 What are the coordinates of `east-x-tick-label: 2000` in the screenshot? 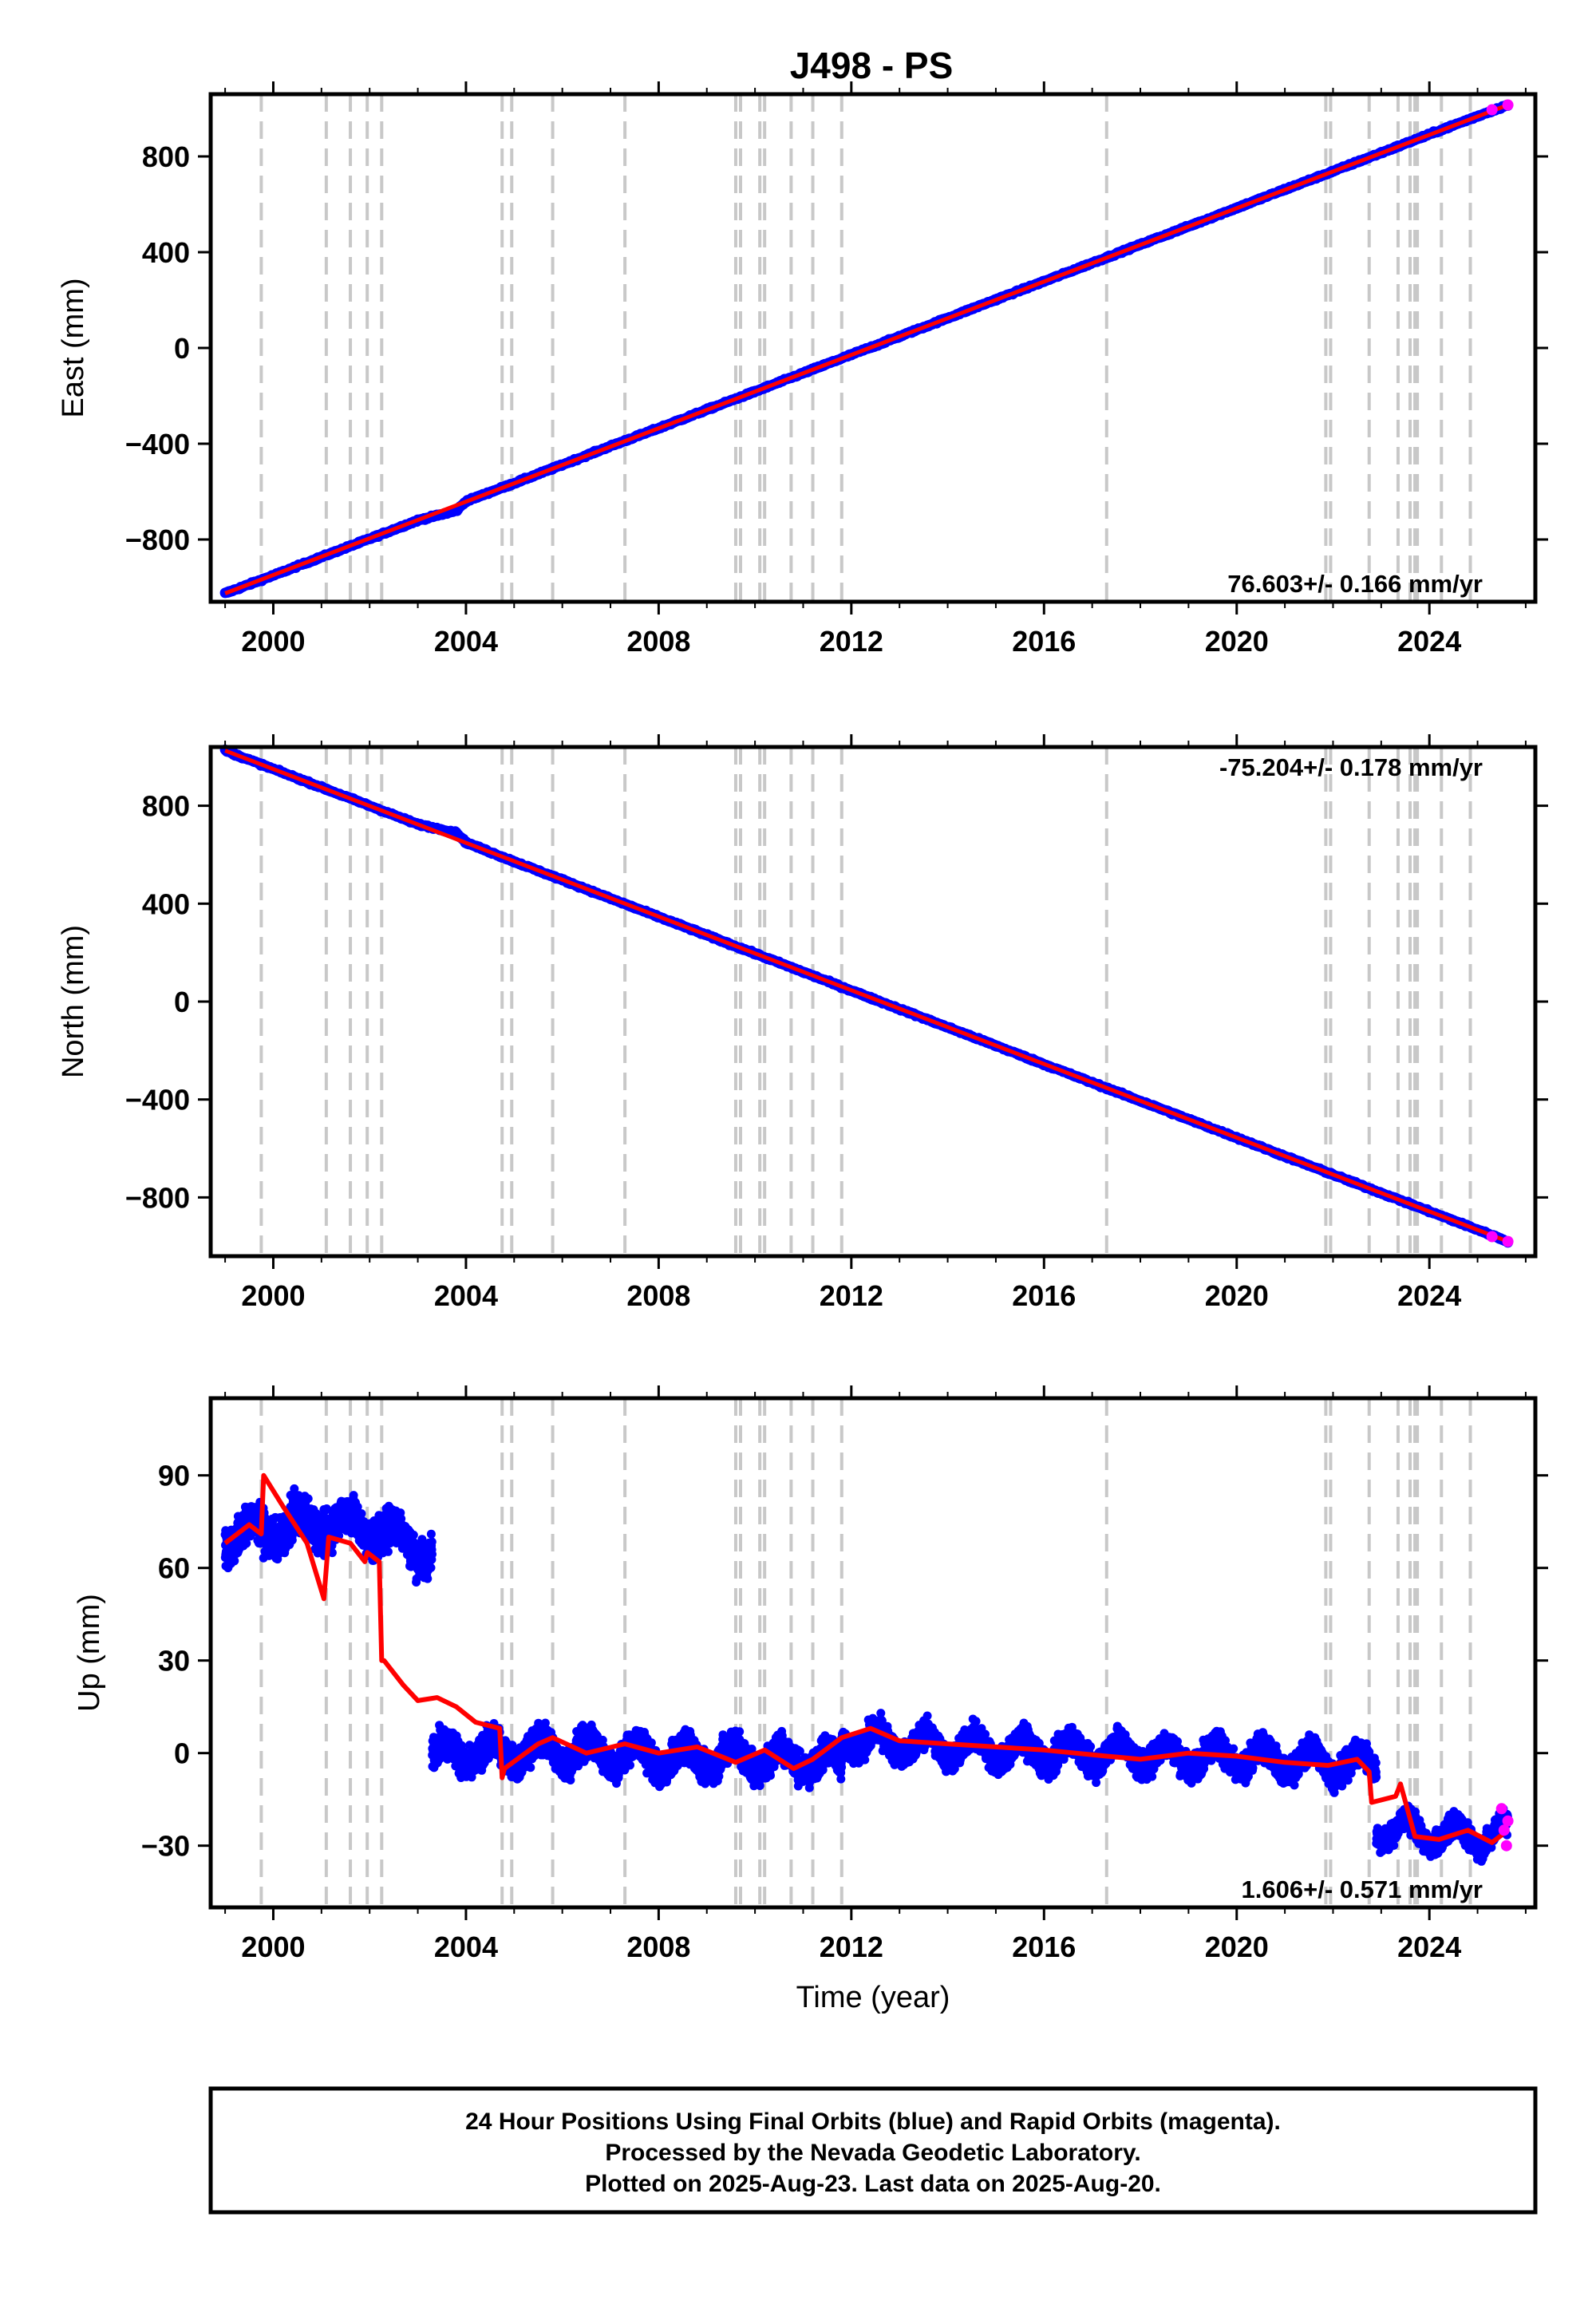 It's located at (273, 641).